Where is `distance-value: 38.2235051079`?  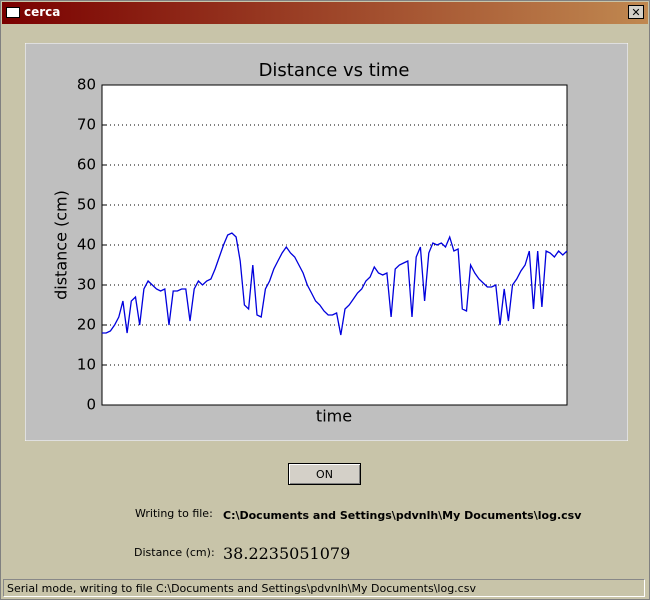 distance-value: 38.2235051079 is located at coordinates (287, 553).